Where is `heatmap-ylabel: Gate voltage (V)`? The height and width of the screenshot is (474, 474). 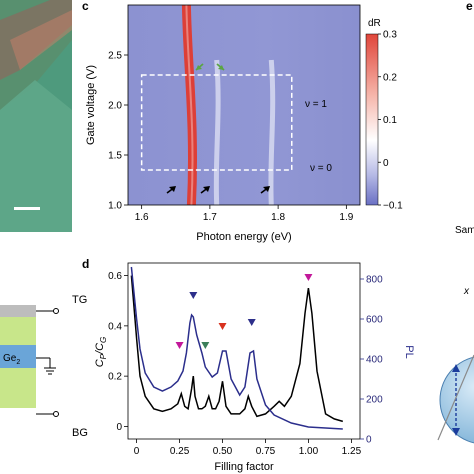 heatmap-ylabel: Gate voltage (V) is located at coordinates (91, 105).